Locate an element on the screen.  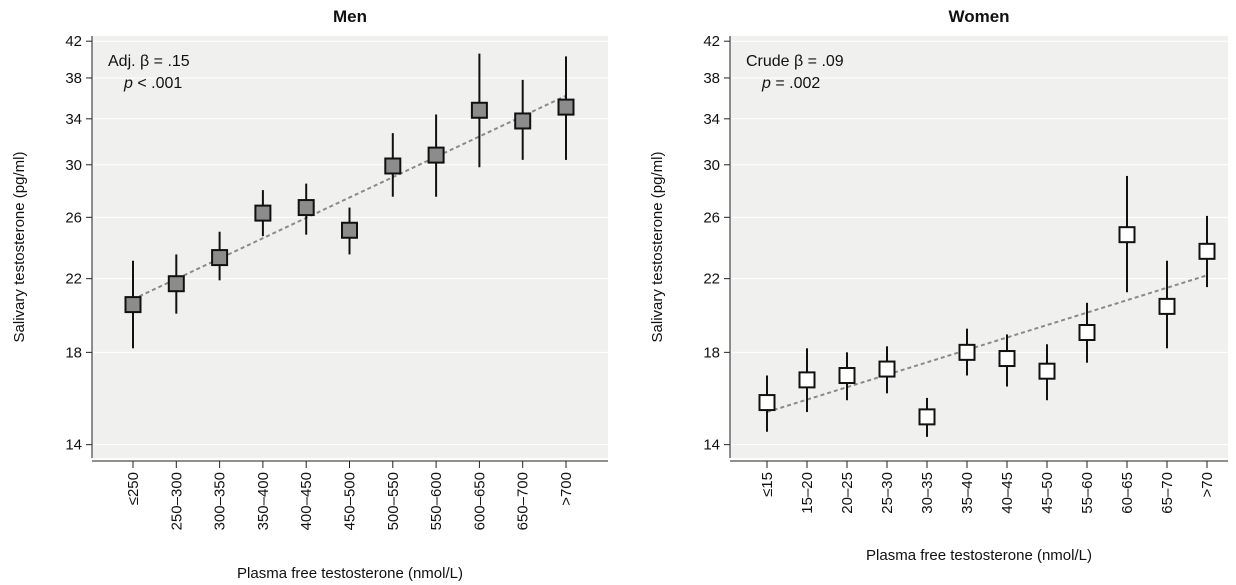
trend-line is located at coordinates (349, 197).